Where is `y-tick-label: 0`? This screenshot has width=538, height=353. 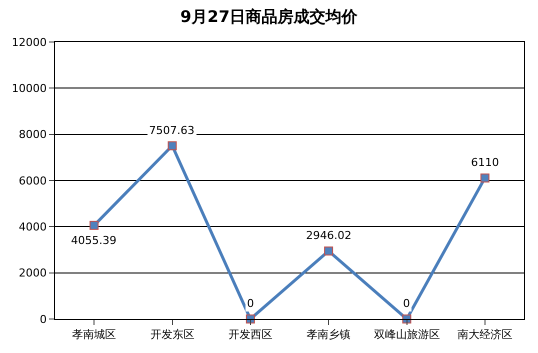
y-tick-label: 0 is located at coordinates (43, 319).